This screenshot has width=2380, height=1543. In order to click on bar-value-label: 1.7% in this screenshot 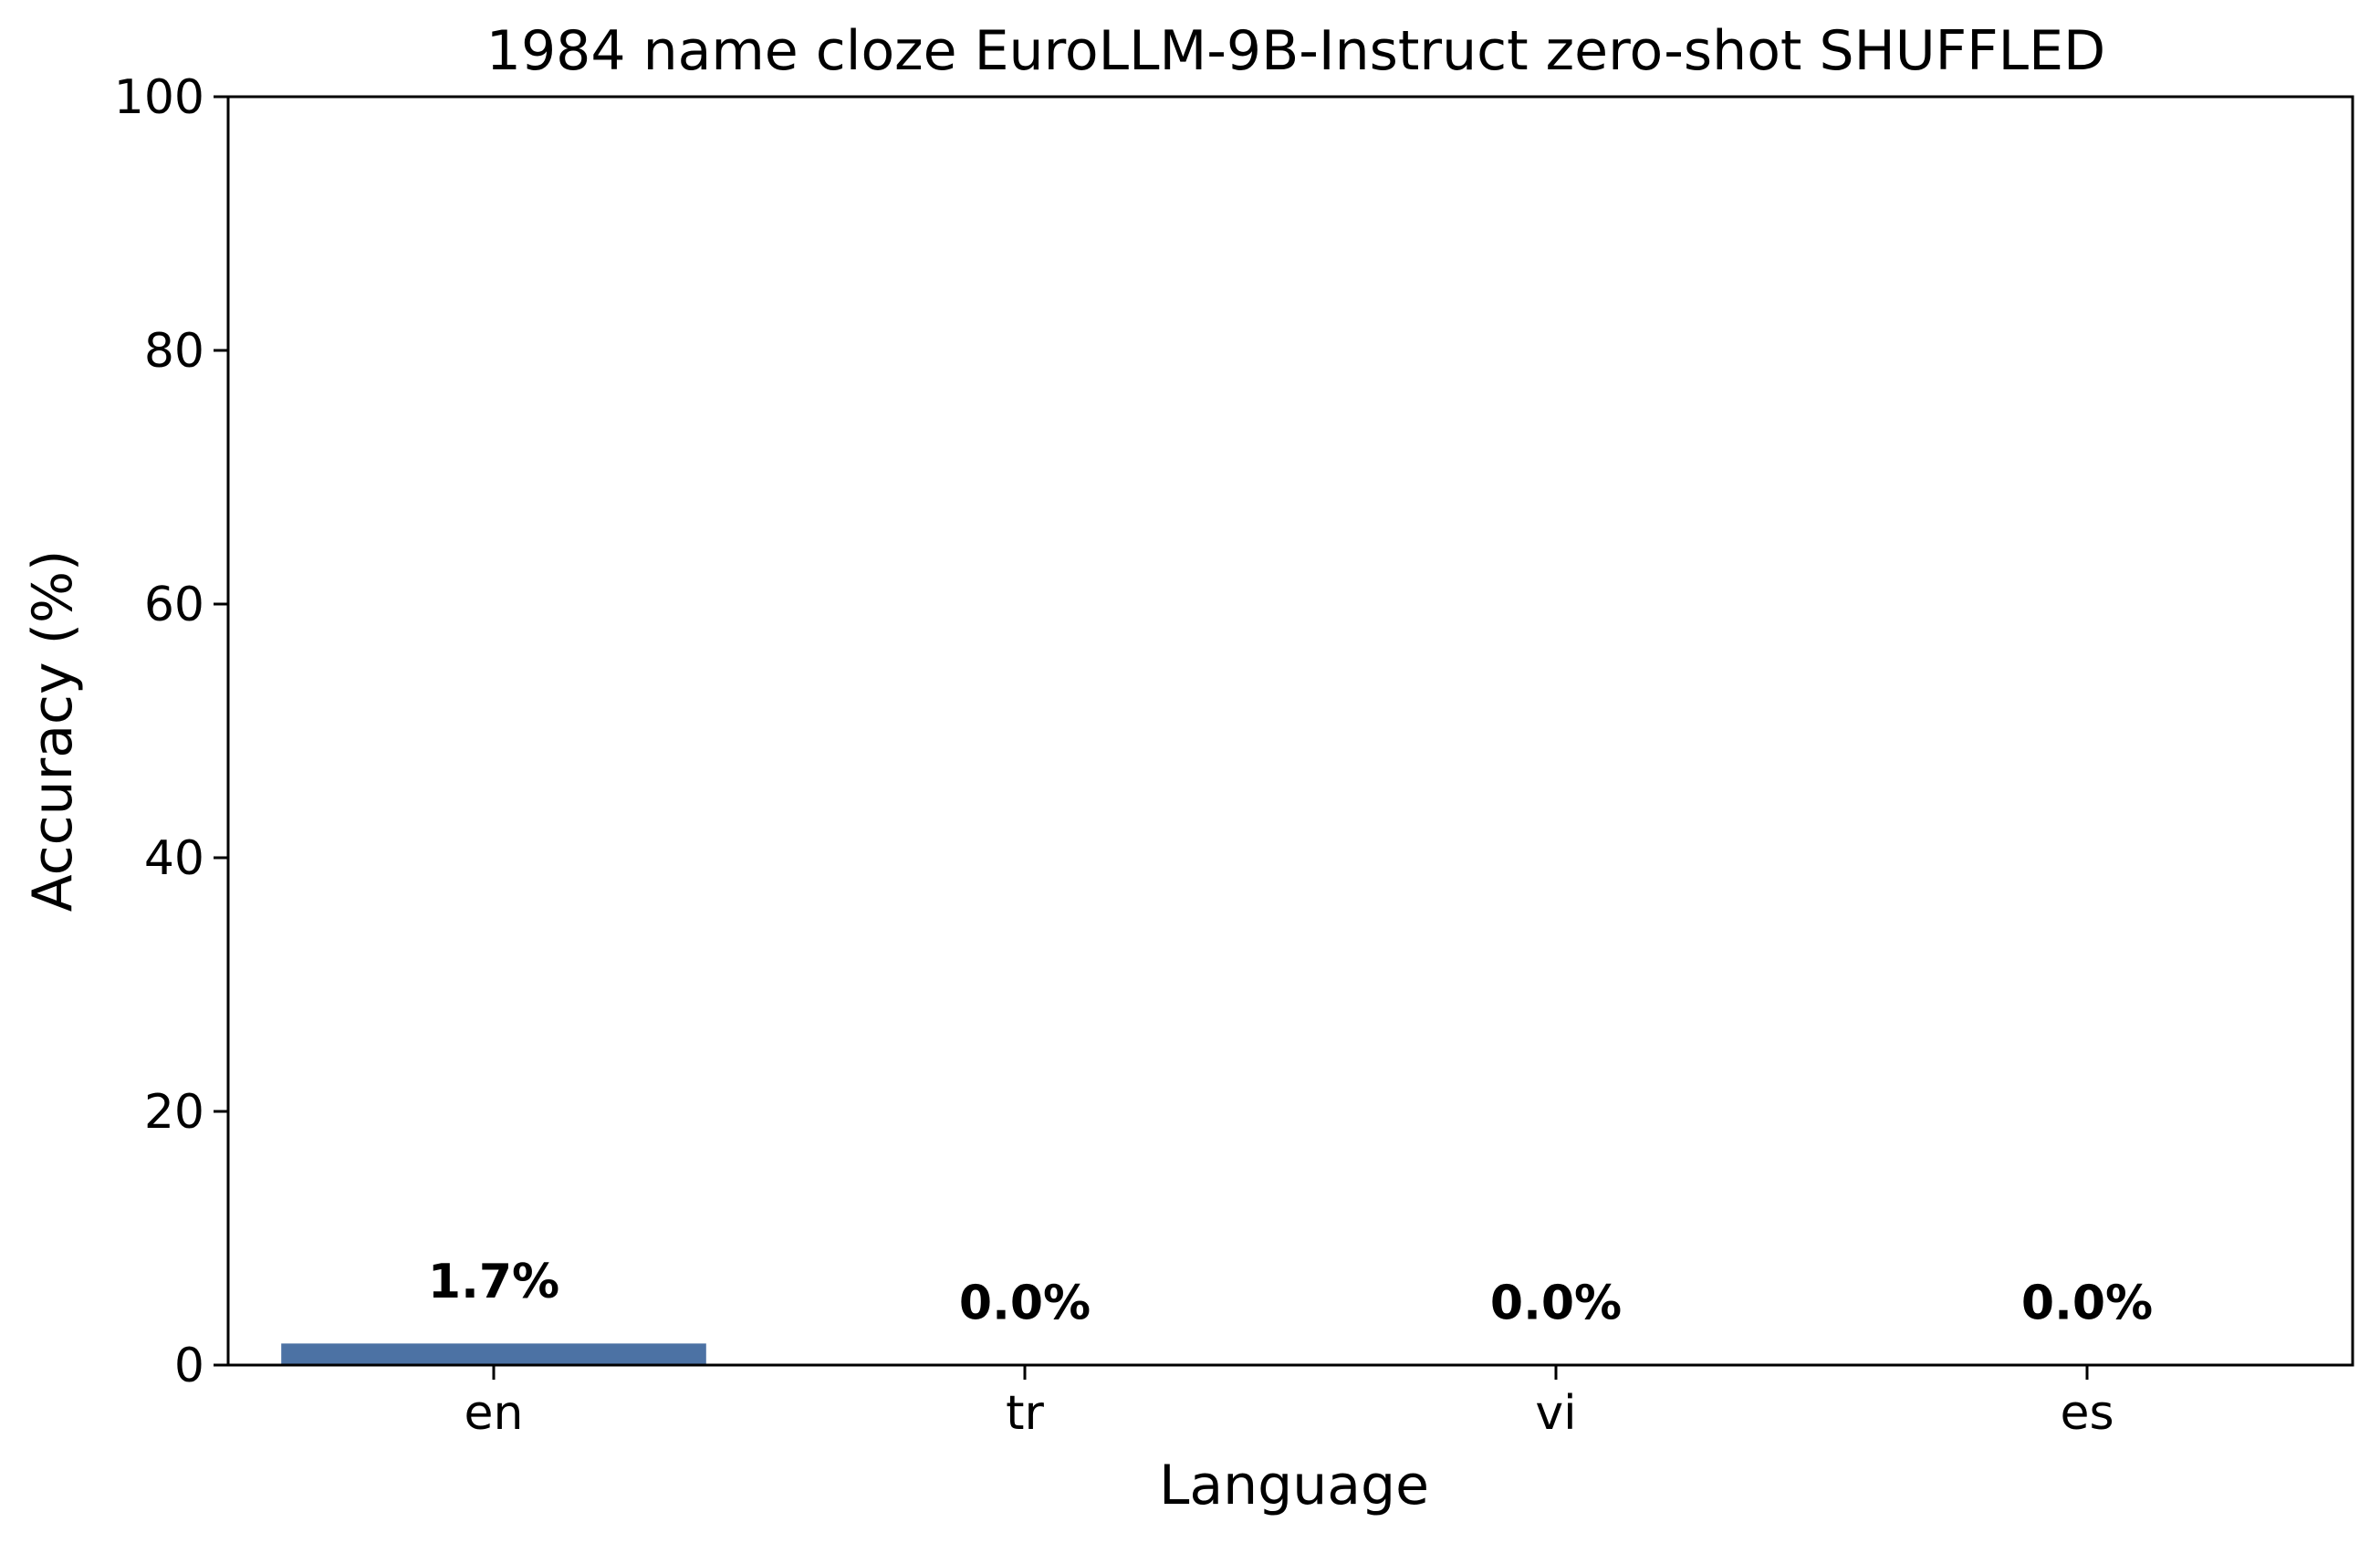, I will do `click(494, 1282)`.